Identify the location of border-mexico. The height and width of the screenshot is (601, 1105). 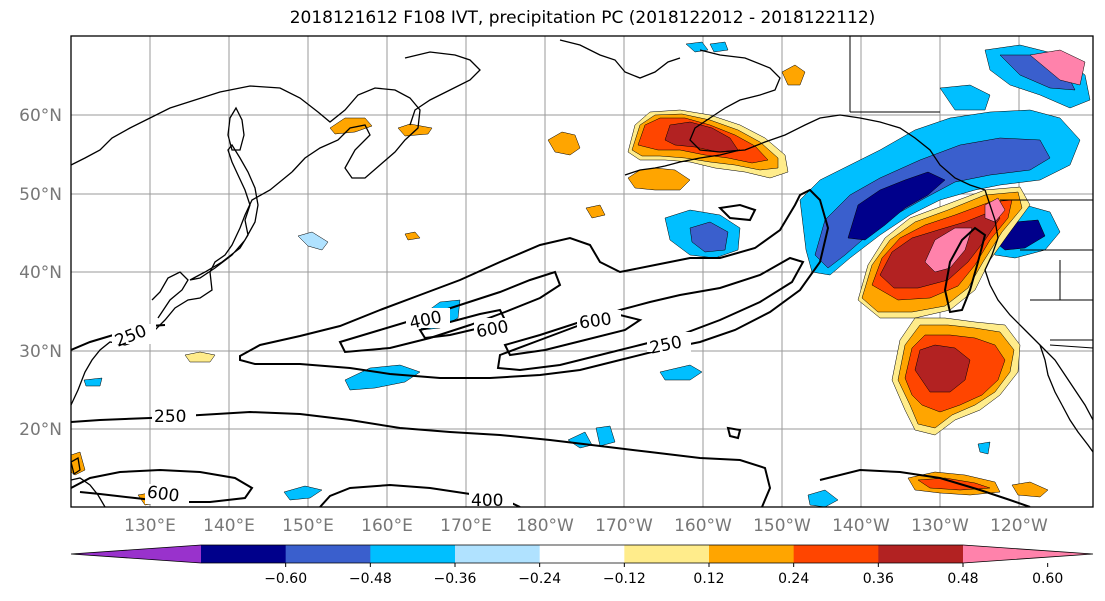
(1071, 346).